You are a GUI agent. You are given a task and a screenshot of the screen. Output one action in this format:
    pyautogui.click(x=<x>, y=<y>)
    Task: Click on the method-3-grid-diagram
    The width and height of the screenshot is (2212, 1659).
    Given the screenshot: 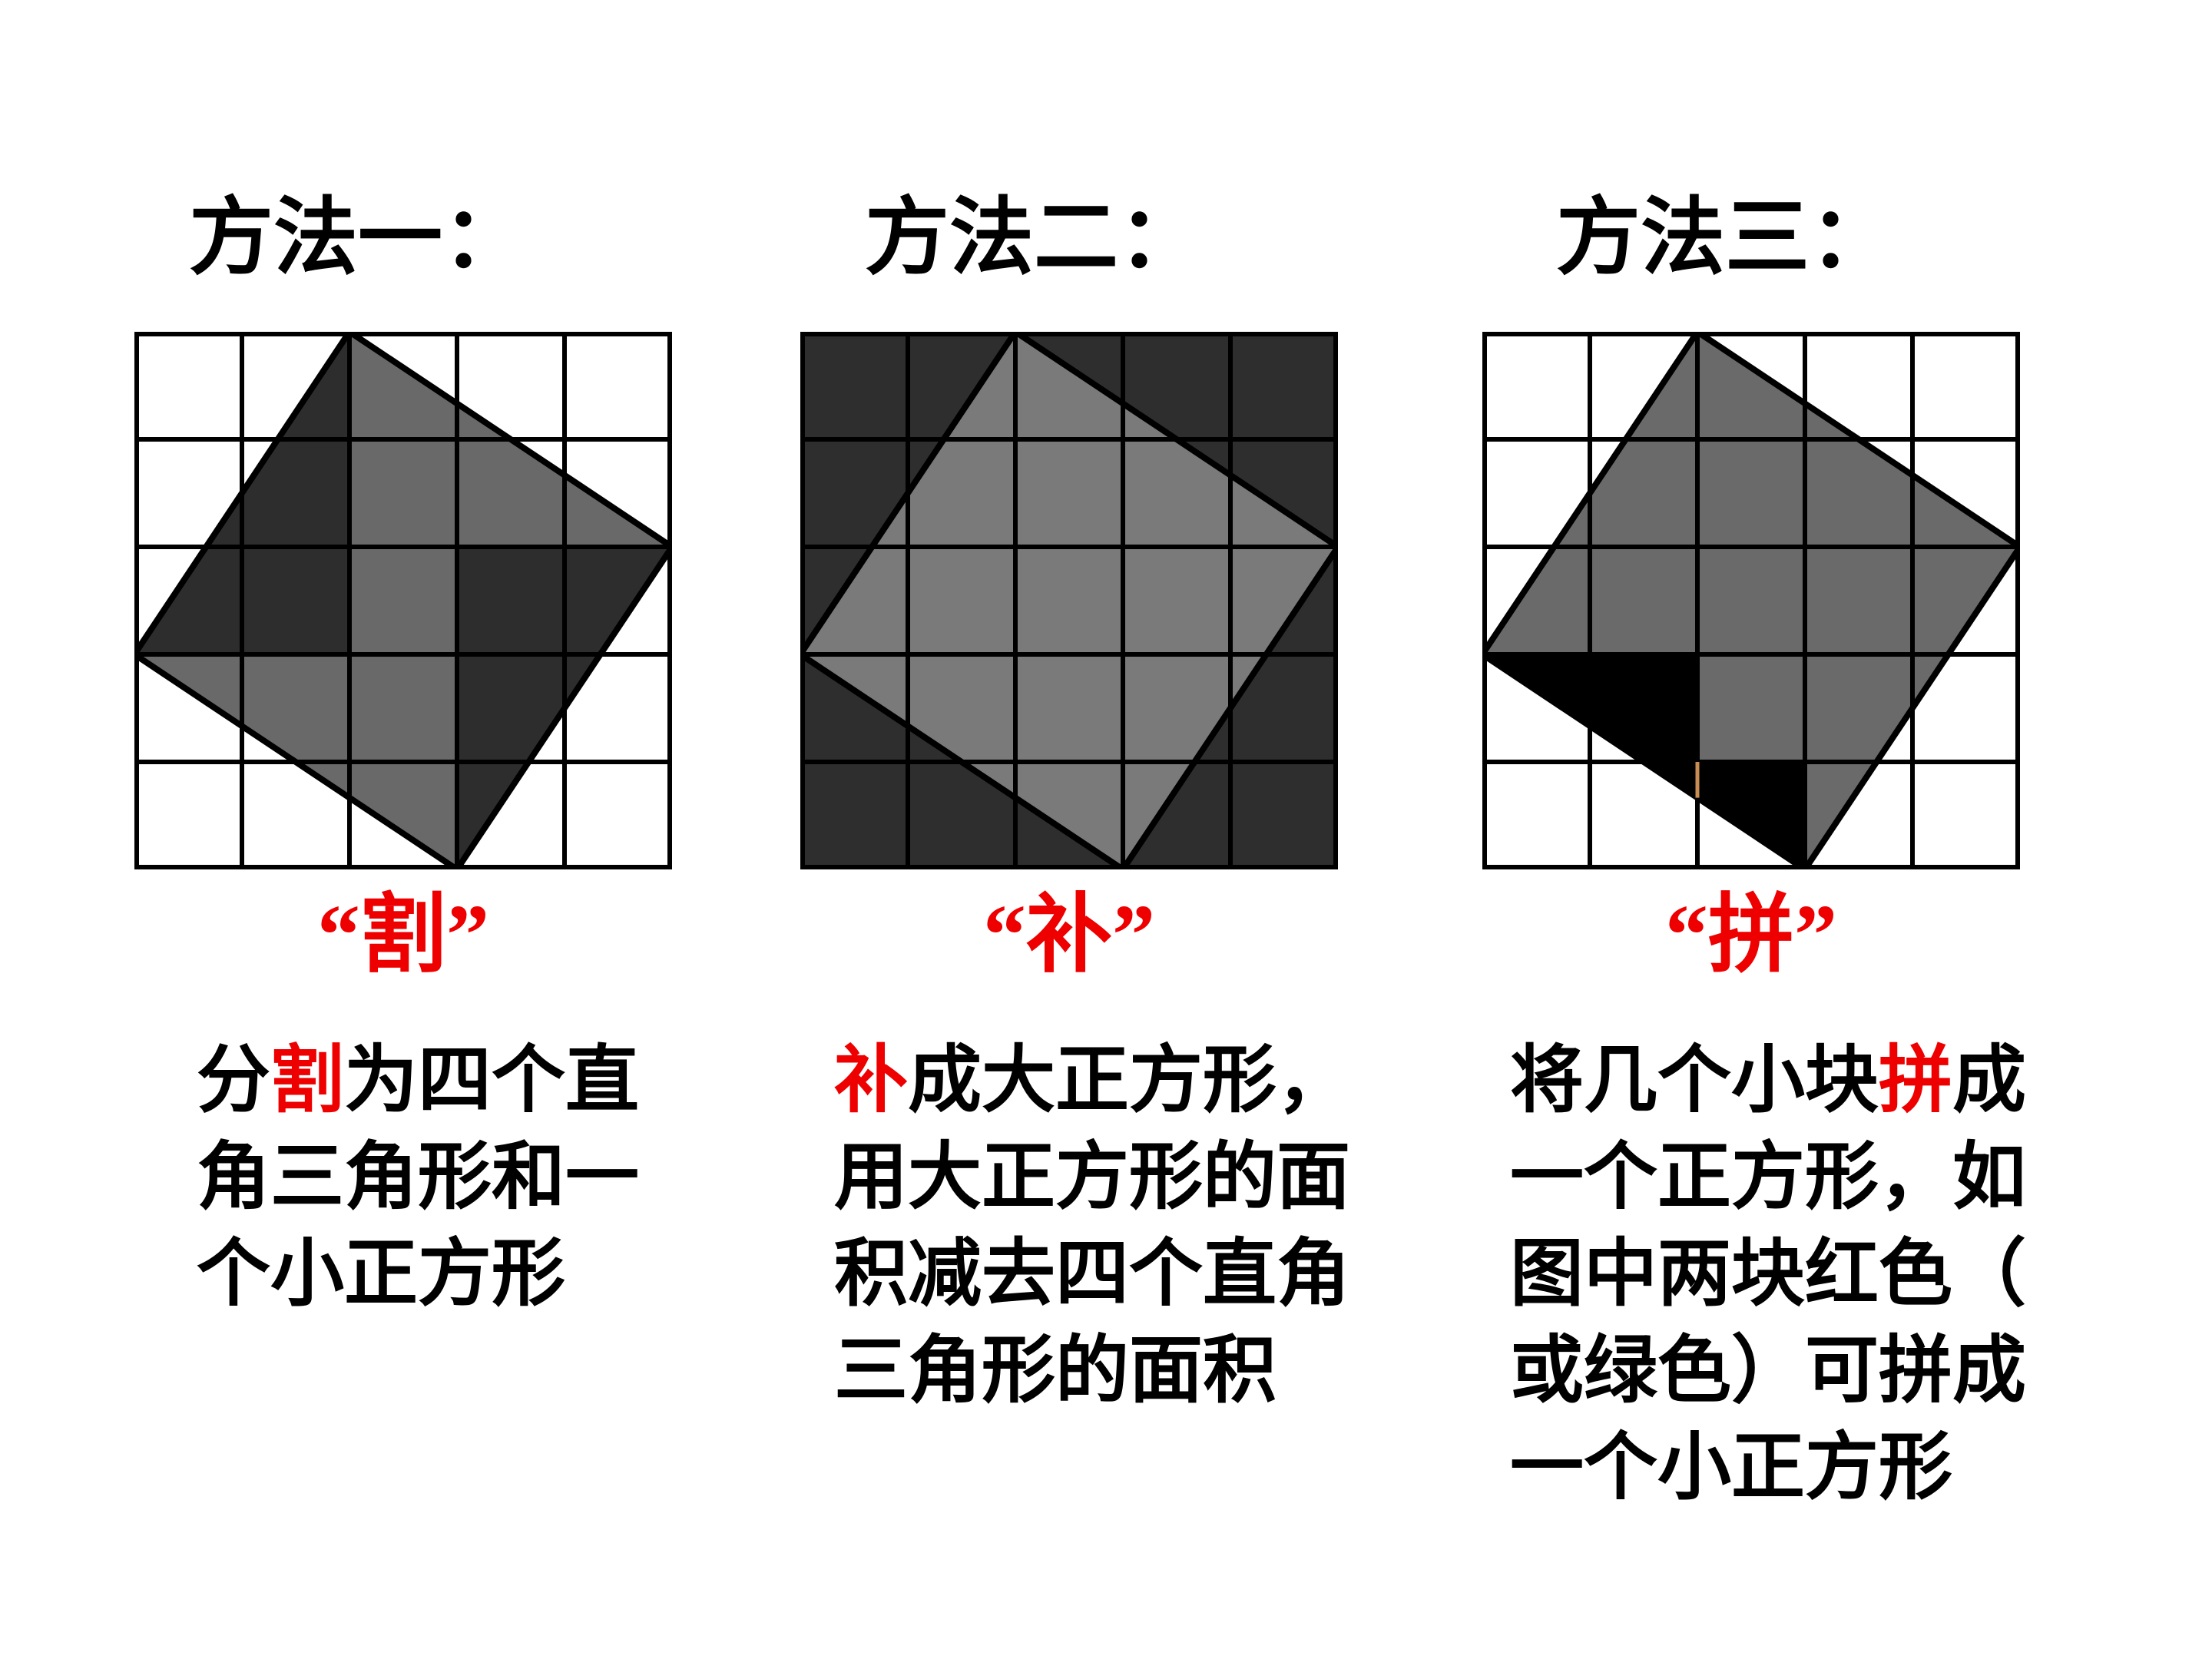 What is the action you would take?
    pyautogui.click(x=1751, y=601)
    